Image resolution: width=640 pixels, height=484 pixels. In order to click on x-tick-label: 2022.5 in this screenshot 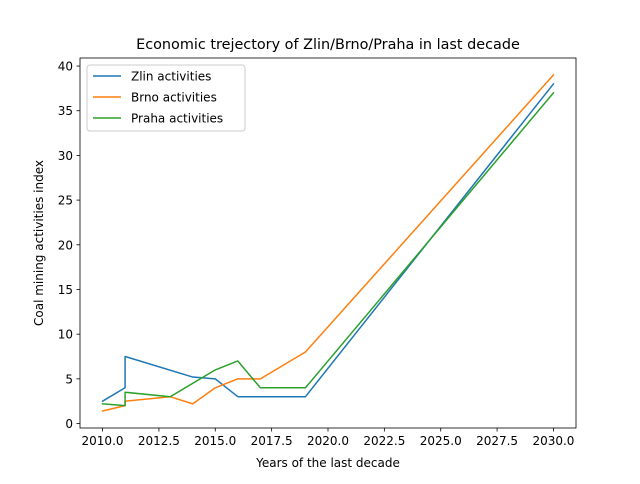, I will do `click(384, 441)`.